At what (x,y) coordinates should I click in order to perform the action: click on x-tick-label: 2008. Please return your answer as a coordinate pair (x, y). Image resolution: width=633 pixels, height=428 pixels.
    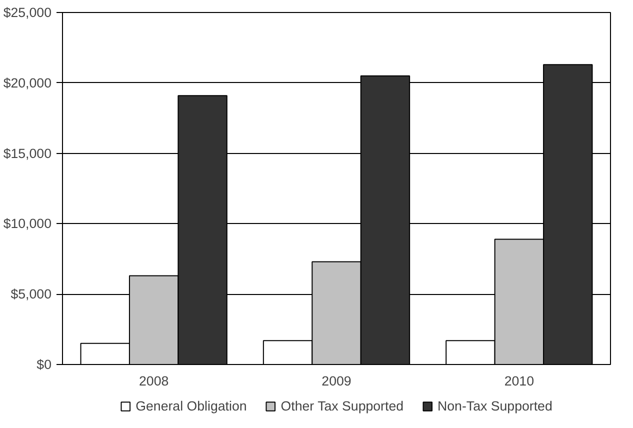
    Looking at the image, I should click on (154, 381).